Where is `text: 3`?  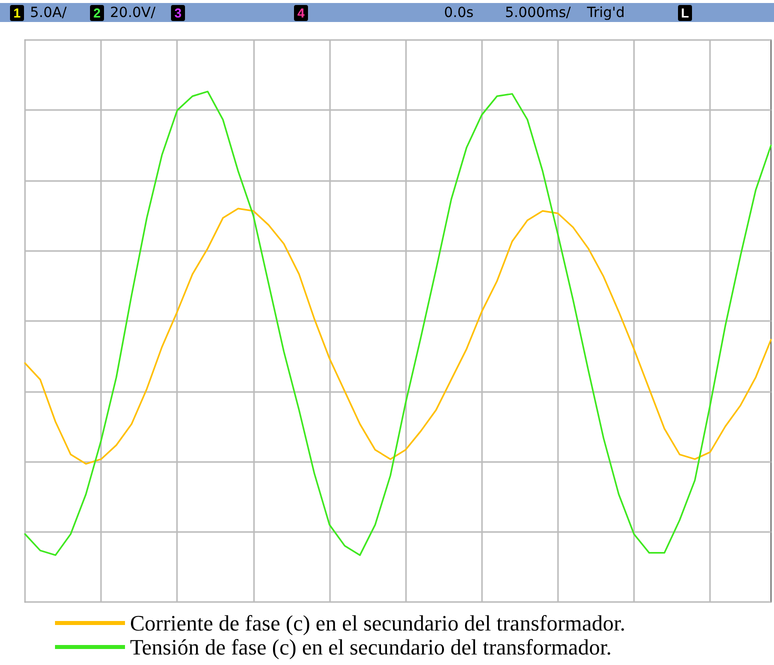 text: 3 is located at coordinates (178, 13).